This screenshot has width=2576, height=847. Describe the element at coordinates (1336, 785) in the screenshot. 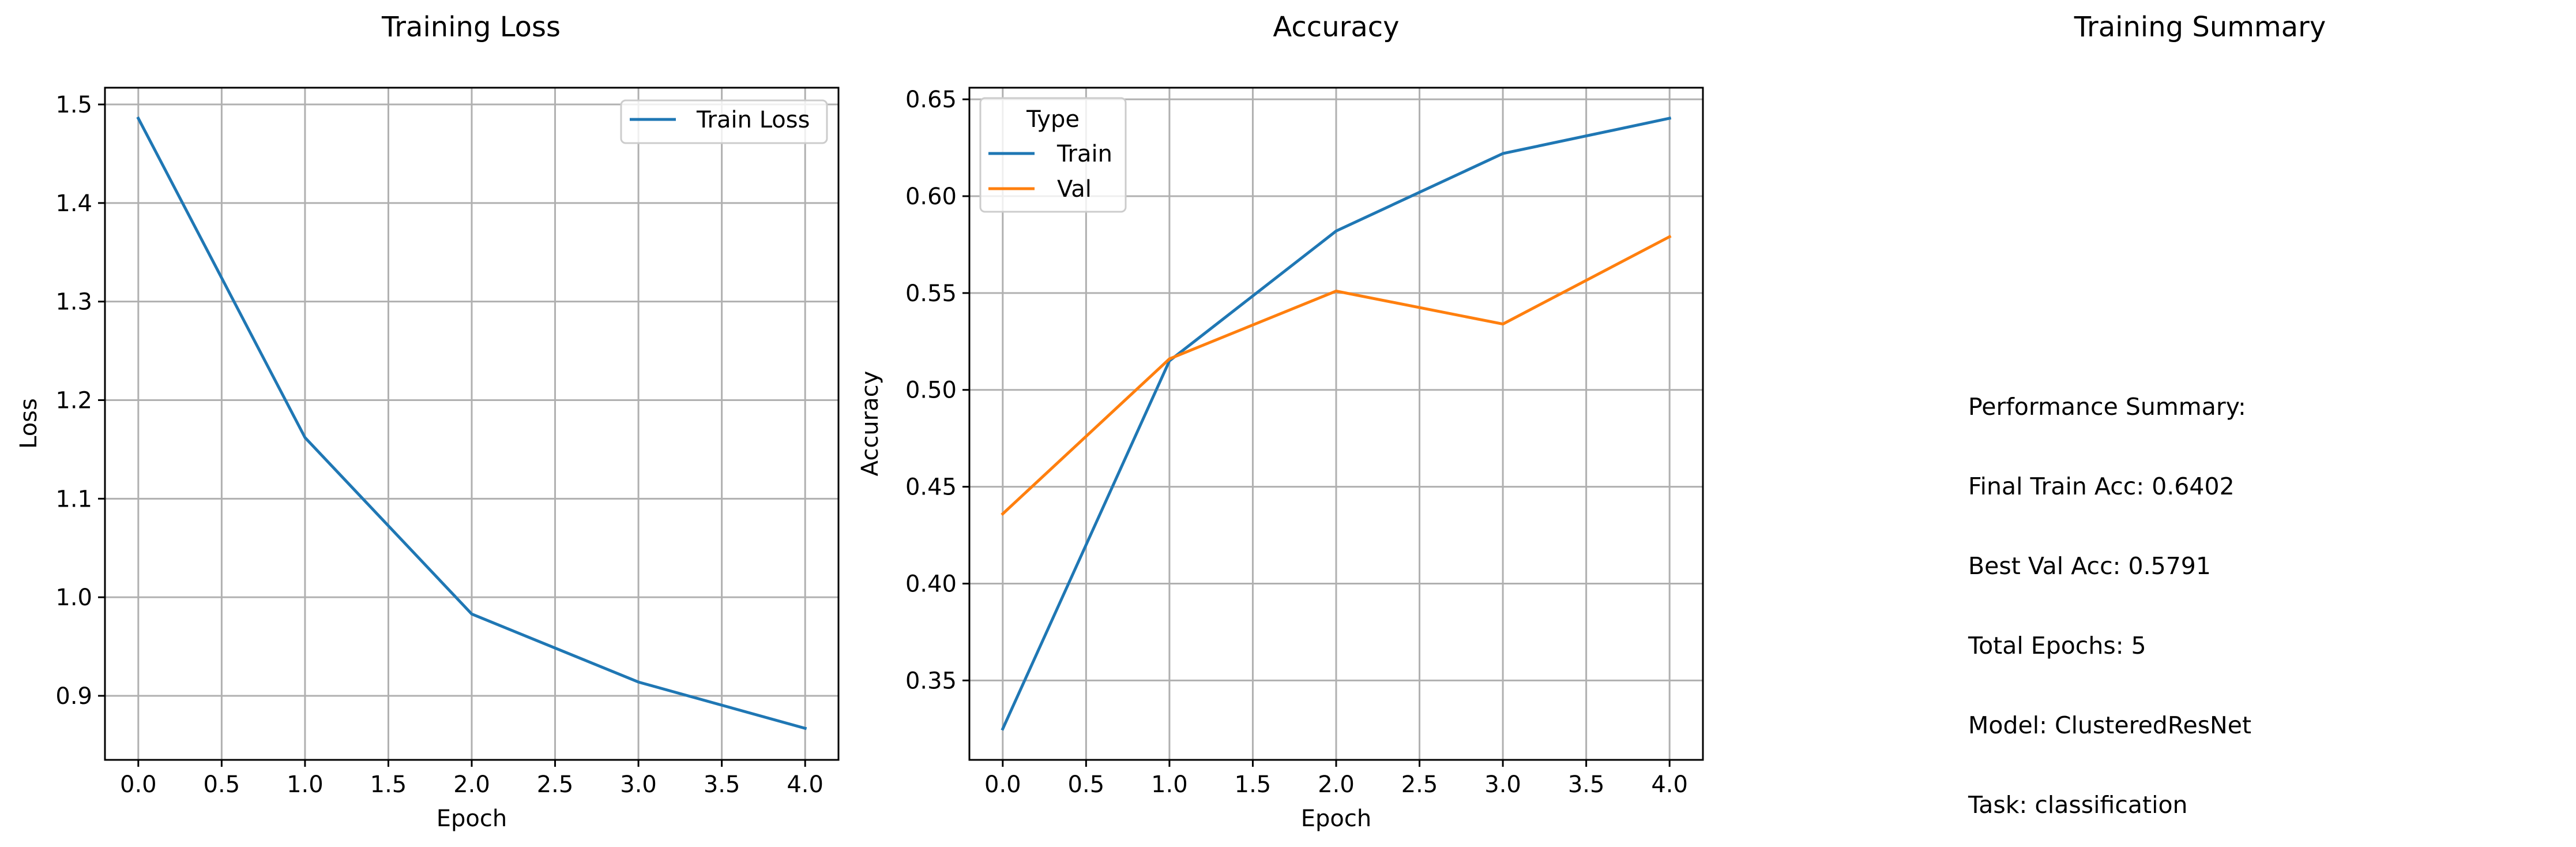

I see `accuracy-x-tick-label: 2.0` at that location.